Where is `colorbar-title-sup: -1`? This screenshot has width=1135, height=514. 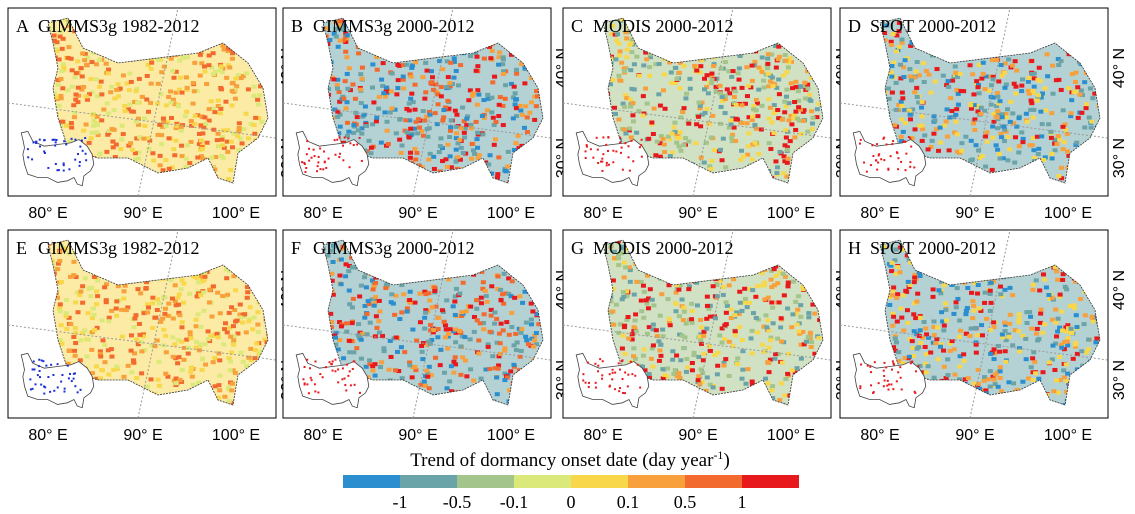 colorbar-title-sup: -1 is located at coordinates (718, 455).